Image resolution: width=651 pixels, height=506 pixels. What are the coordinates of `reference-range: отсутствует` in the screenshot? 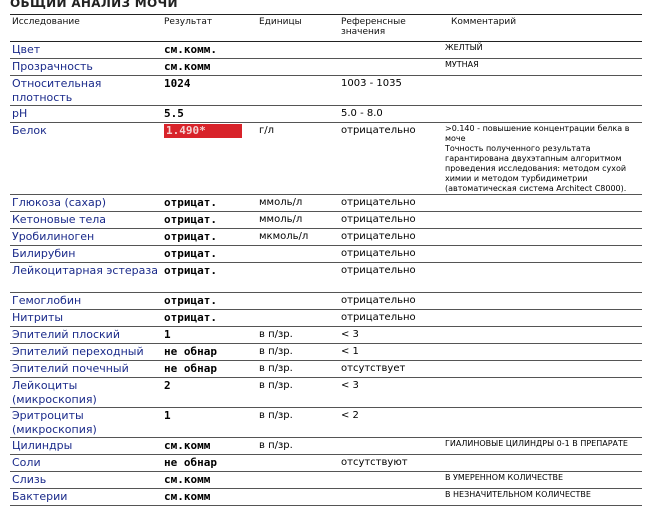 It's located at (390, 369).